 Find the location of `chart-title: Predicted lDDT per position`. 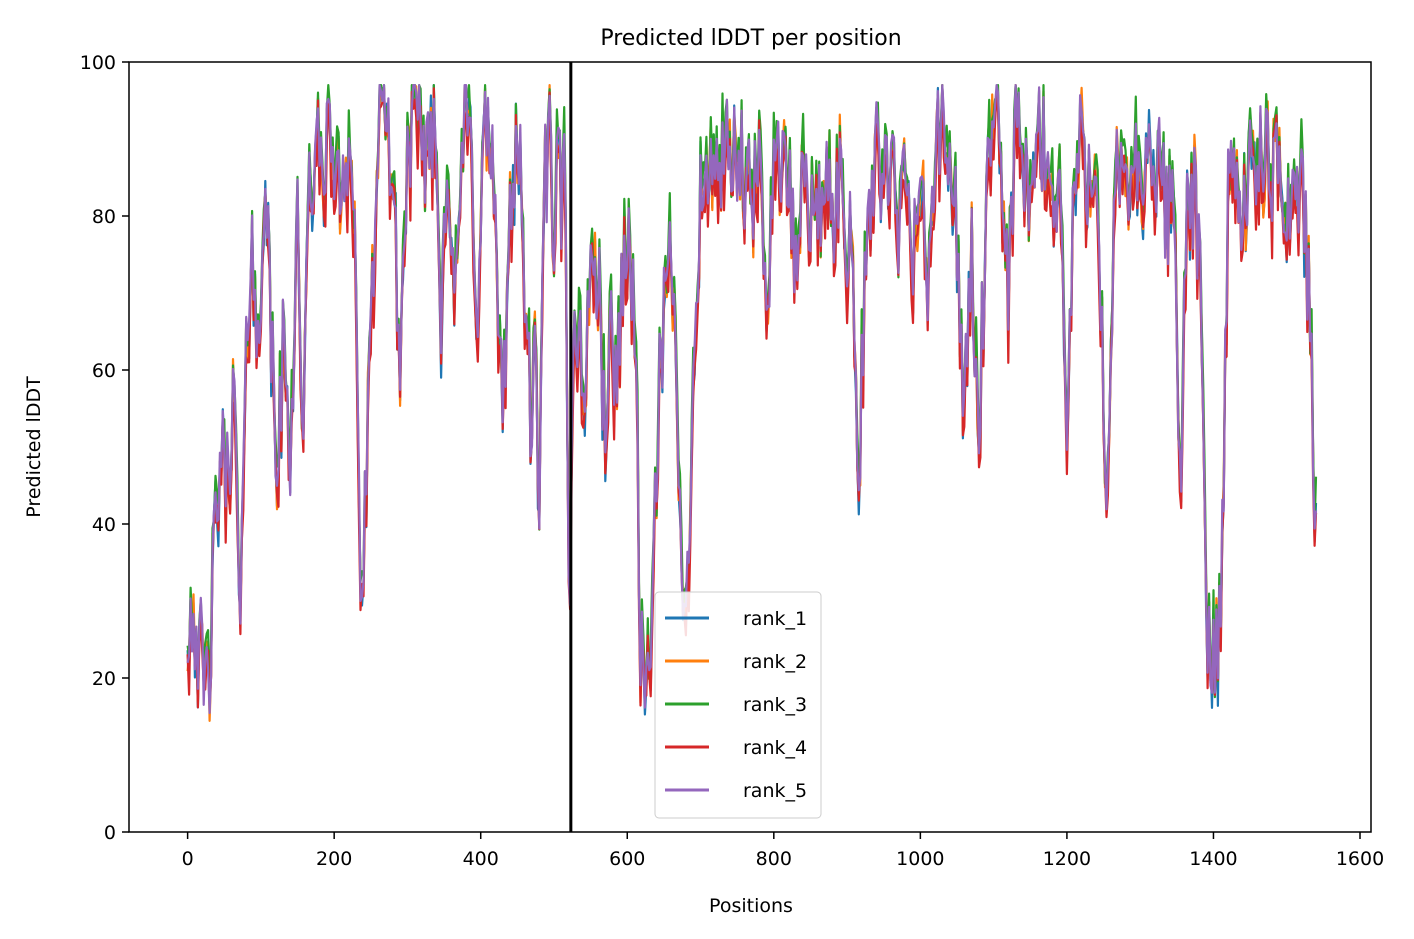

chart-title: Predicted lDDT per position is located at coordinates (750, 38).